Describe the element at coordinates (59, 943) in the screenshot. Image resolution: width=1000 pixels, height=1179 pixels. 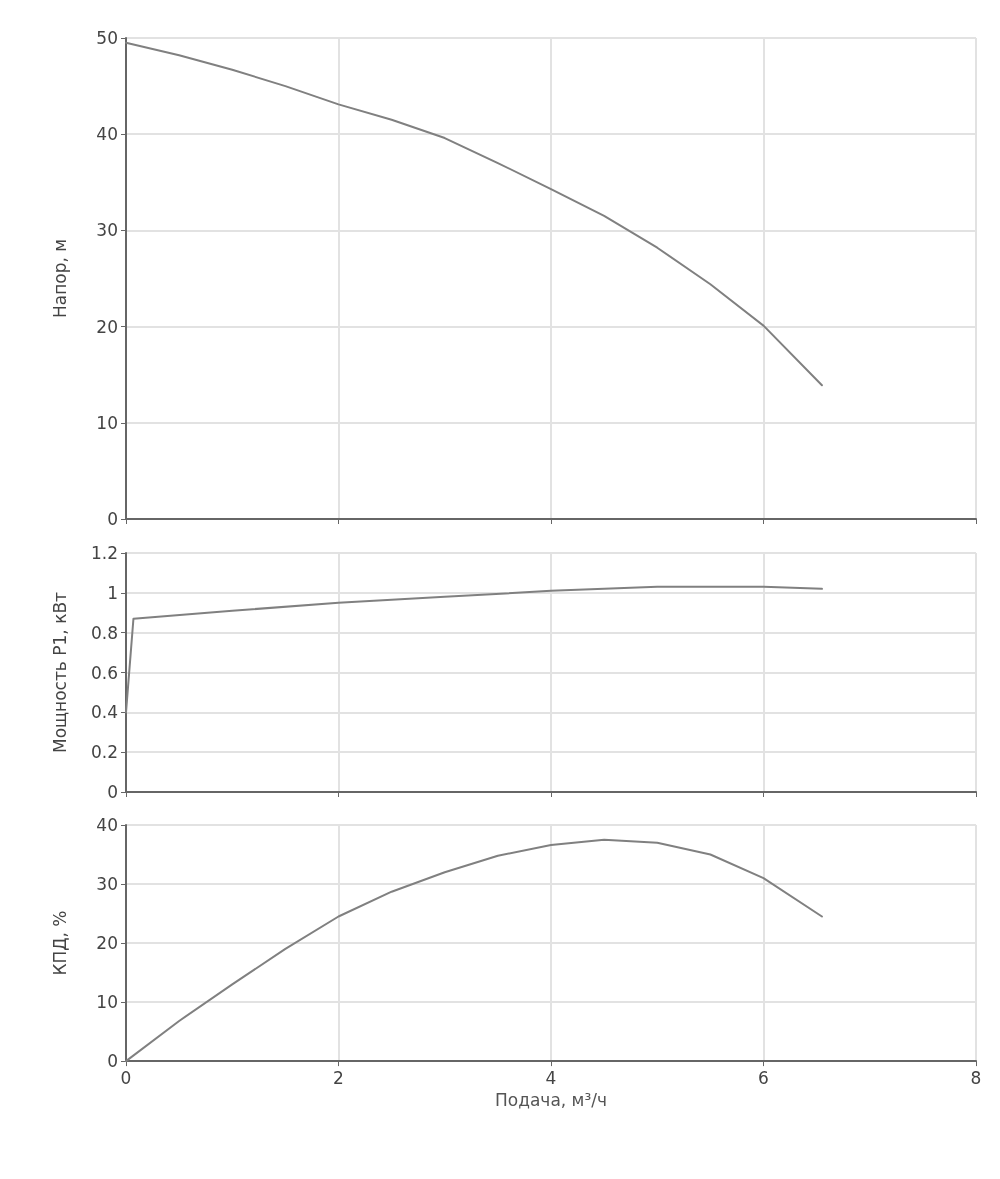
I see `y-axis-title: КПД, %` at that location.